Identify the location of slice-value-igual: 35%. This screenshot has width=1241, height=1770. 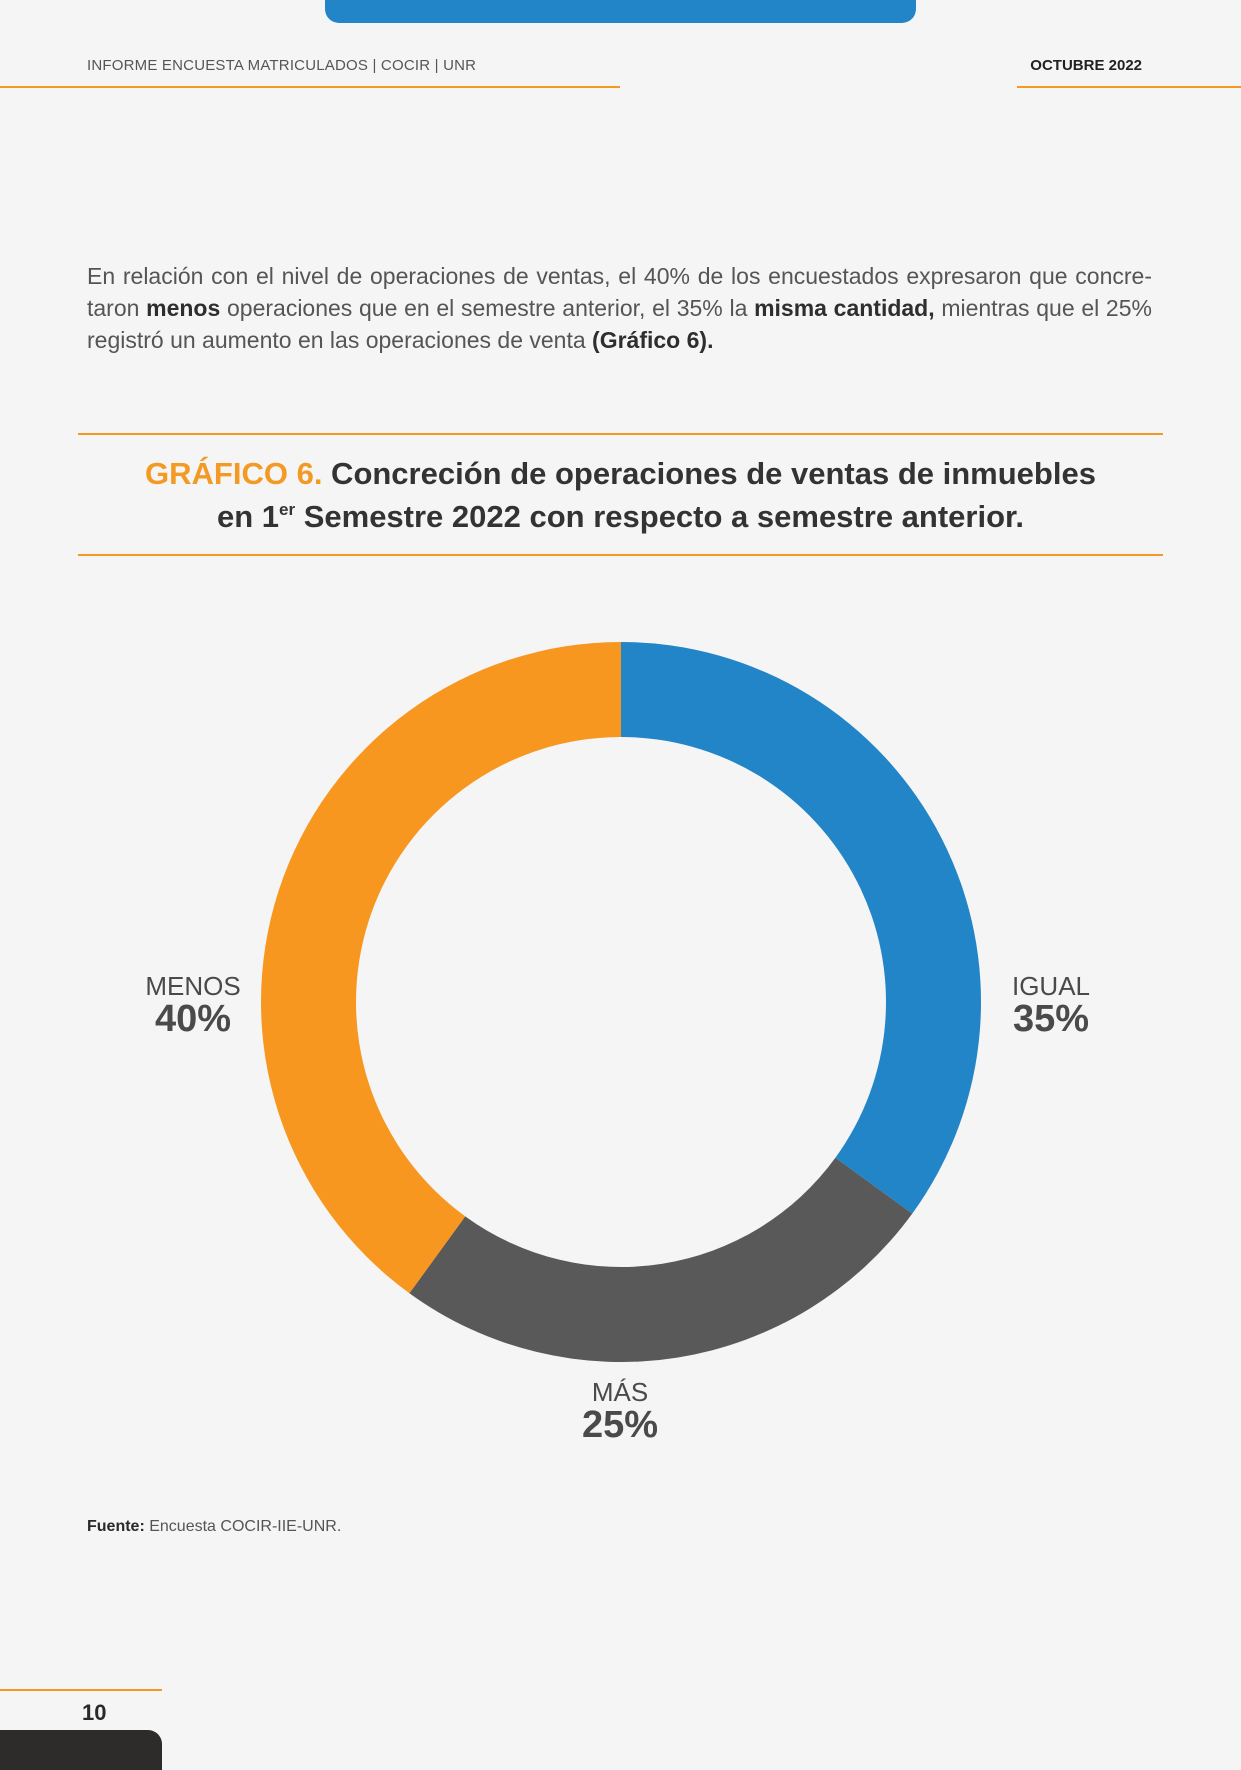
(1051, 1019).